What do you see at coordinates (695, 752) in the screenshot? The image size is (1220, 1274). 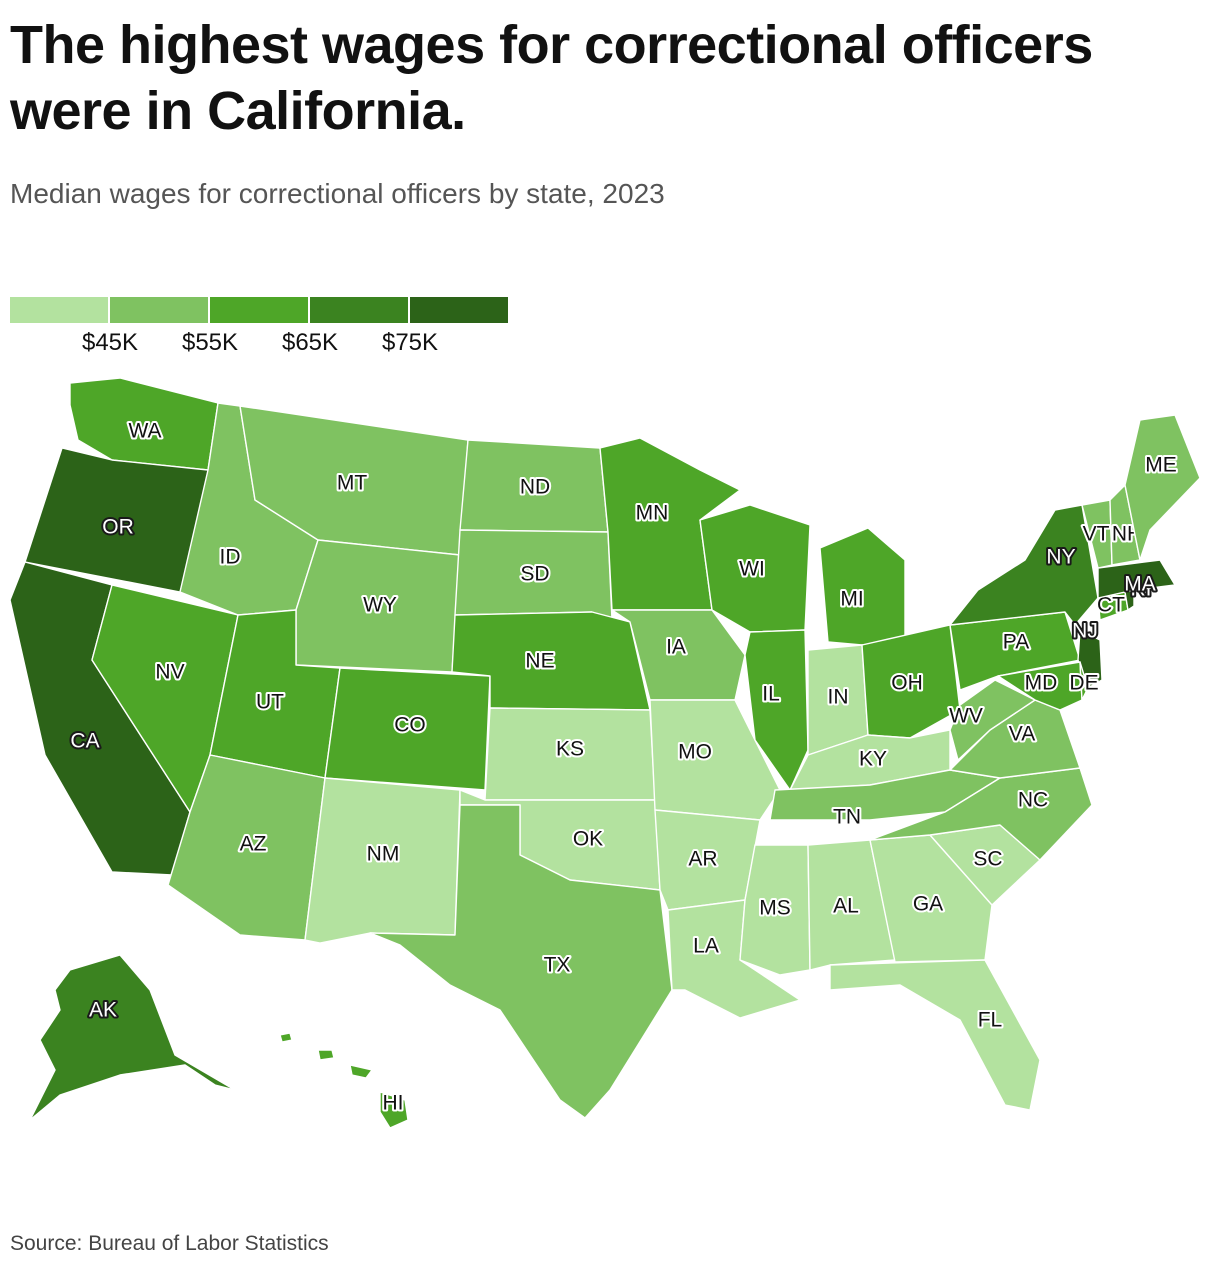 I see `state-label-mo: MO` at bounding box center [695, 752].